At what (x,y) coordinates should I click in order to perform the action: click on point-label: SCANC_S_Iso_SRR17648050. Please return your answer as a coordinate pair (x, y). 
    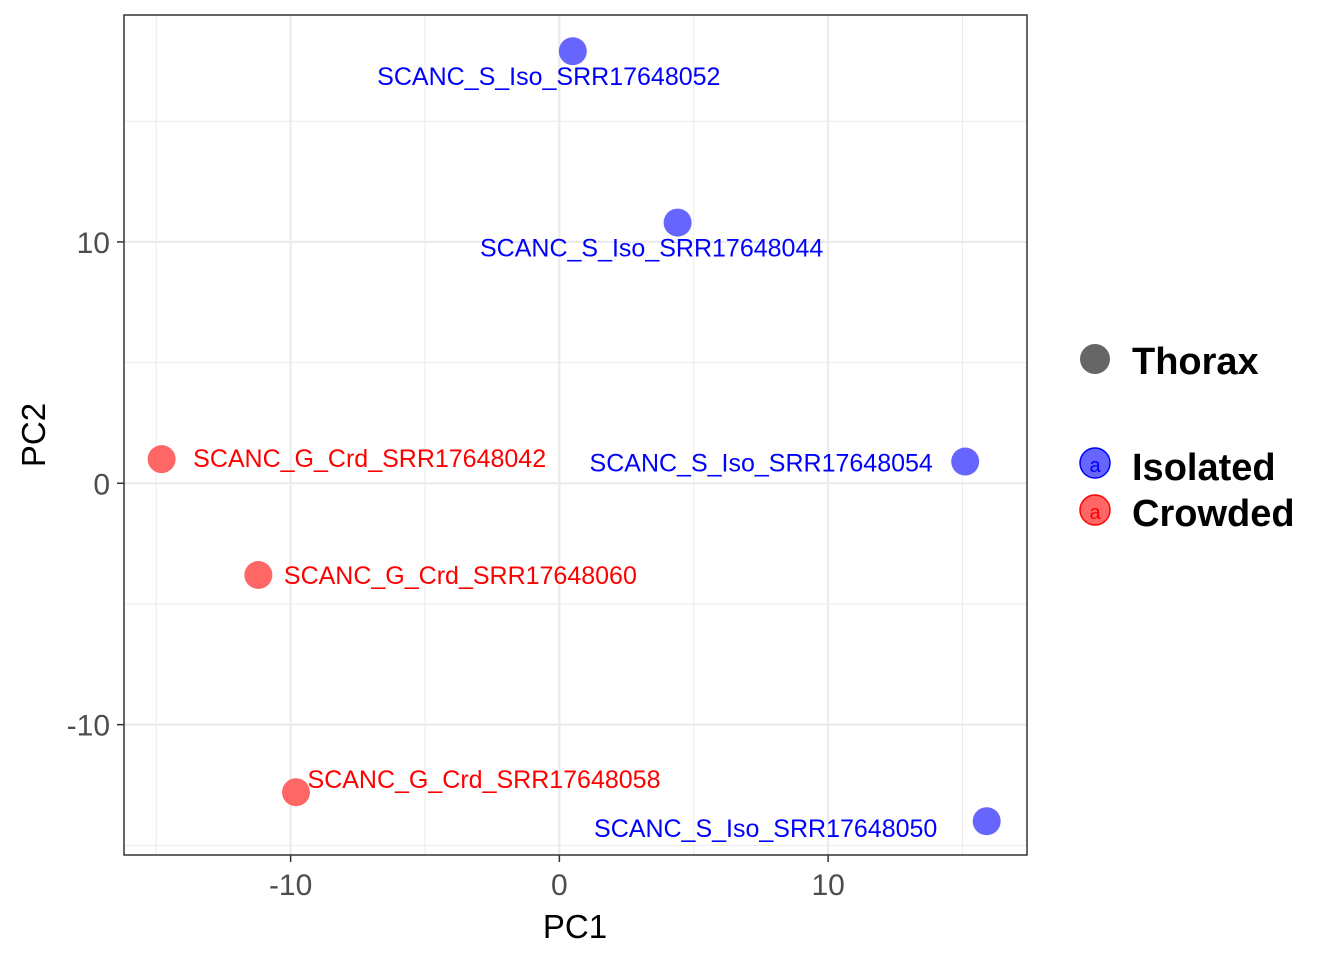
    Looking at the image, I should click on (765, 829).